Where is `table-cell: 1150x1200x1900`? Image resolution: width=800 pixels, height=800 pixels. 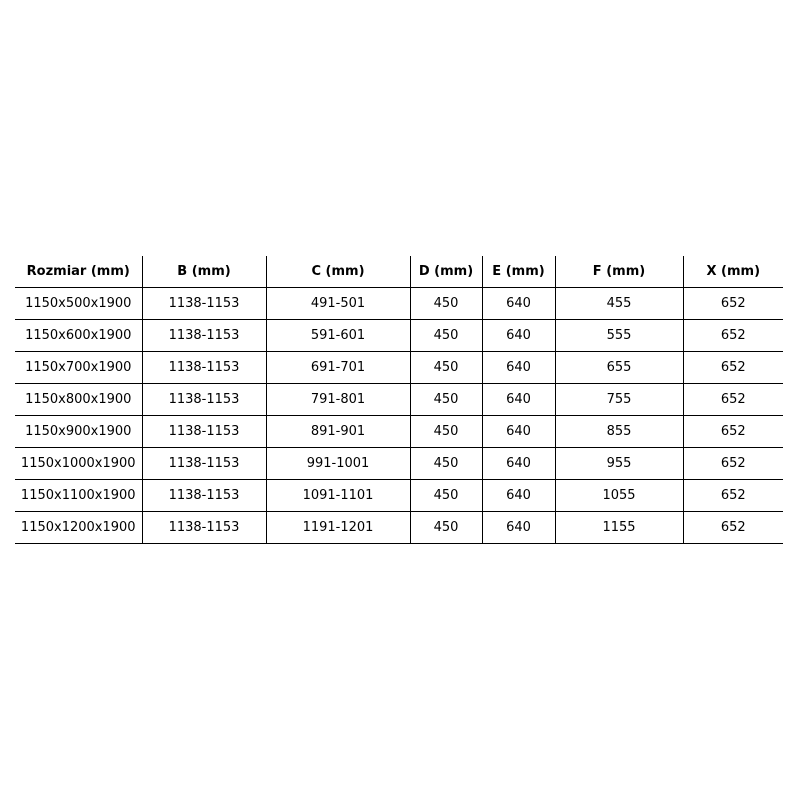
table-cell: 1150x1200x1900 is located at coordinates (79, 527).